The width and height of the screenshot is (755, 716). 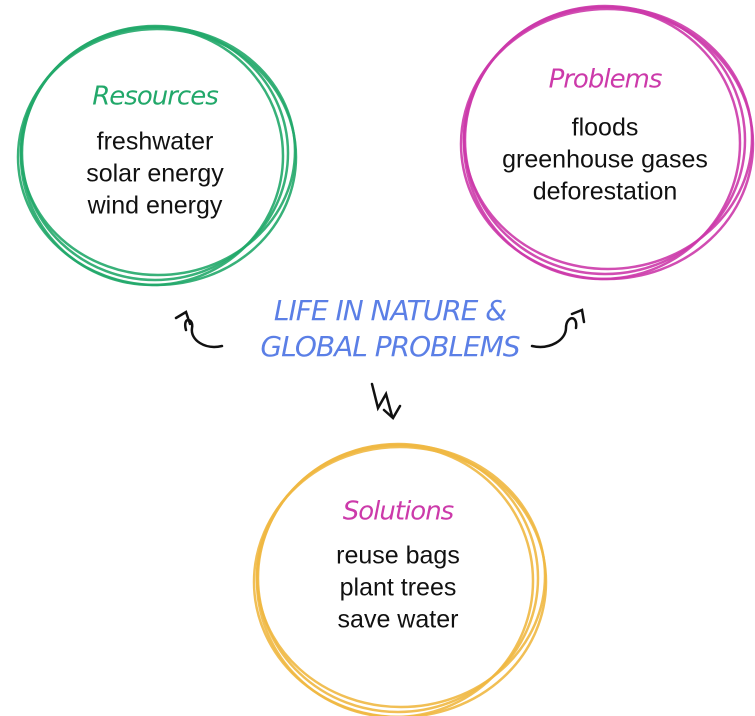 I want to click on node-title: Solutions, so click(x=398, y=512).